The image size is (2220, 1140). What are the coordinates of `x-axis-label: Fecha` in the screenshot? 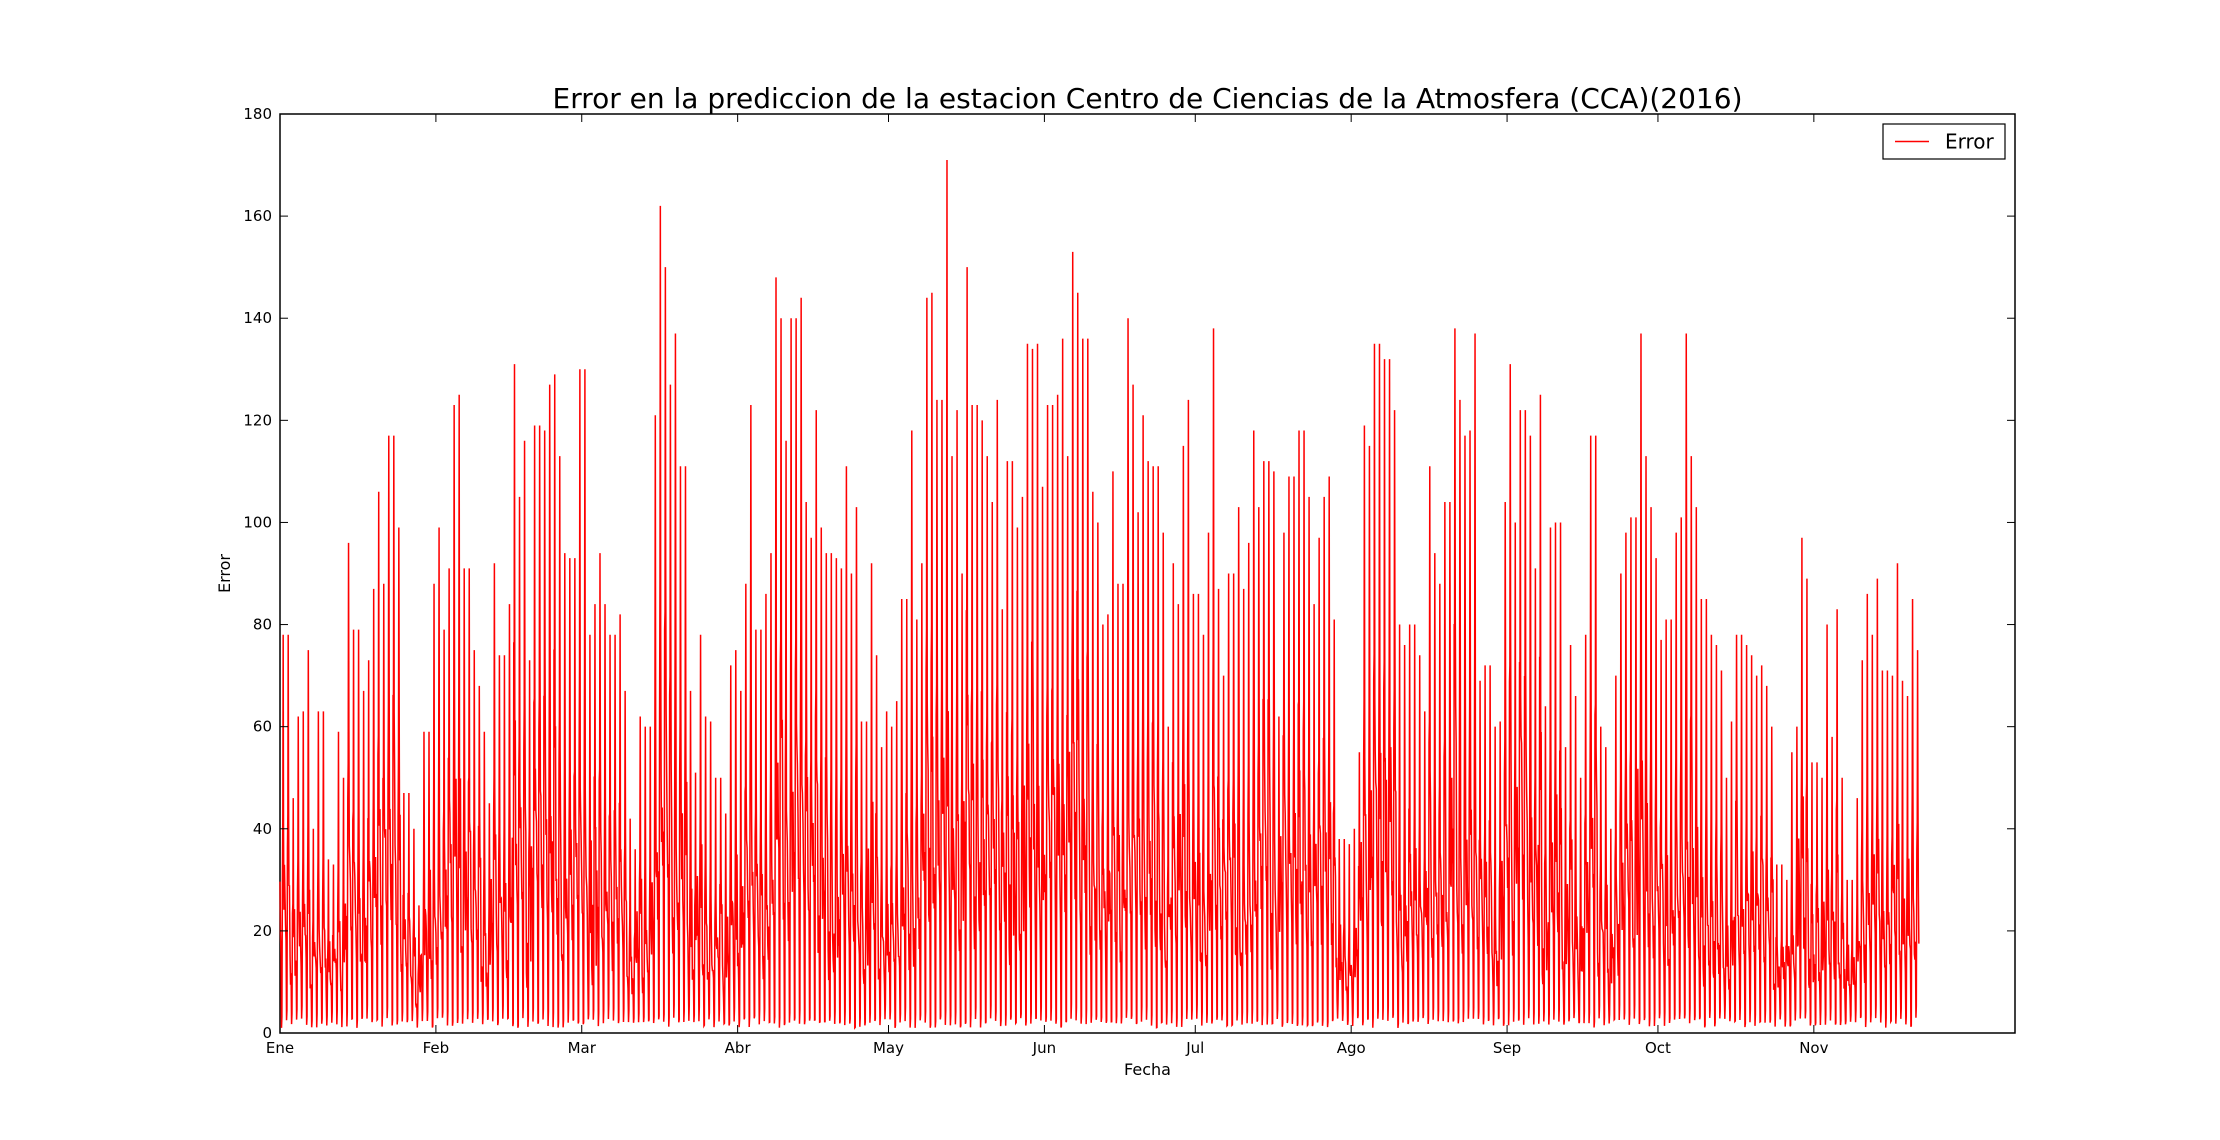 It's located at (1147, 1069).